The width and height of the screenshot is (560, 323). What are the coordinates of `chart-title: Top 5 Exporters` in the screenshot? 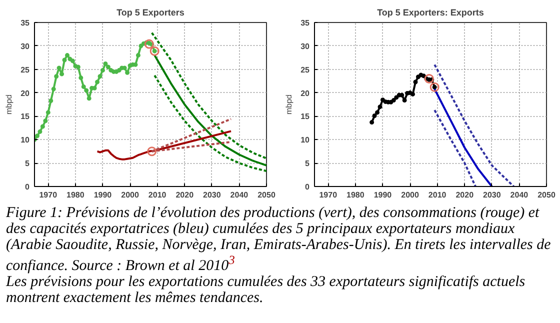 It's located at (150, 13).